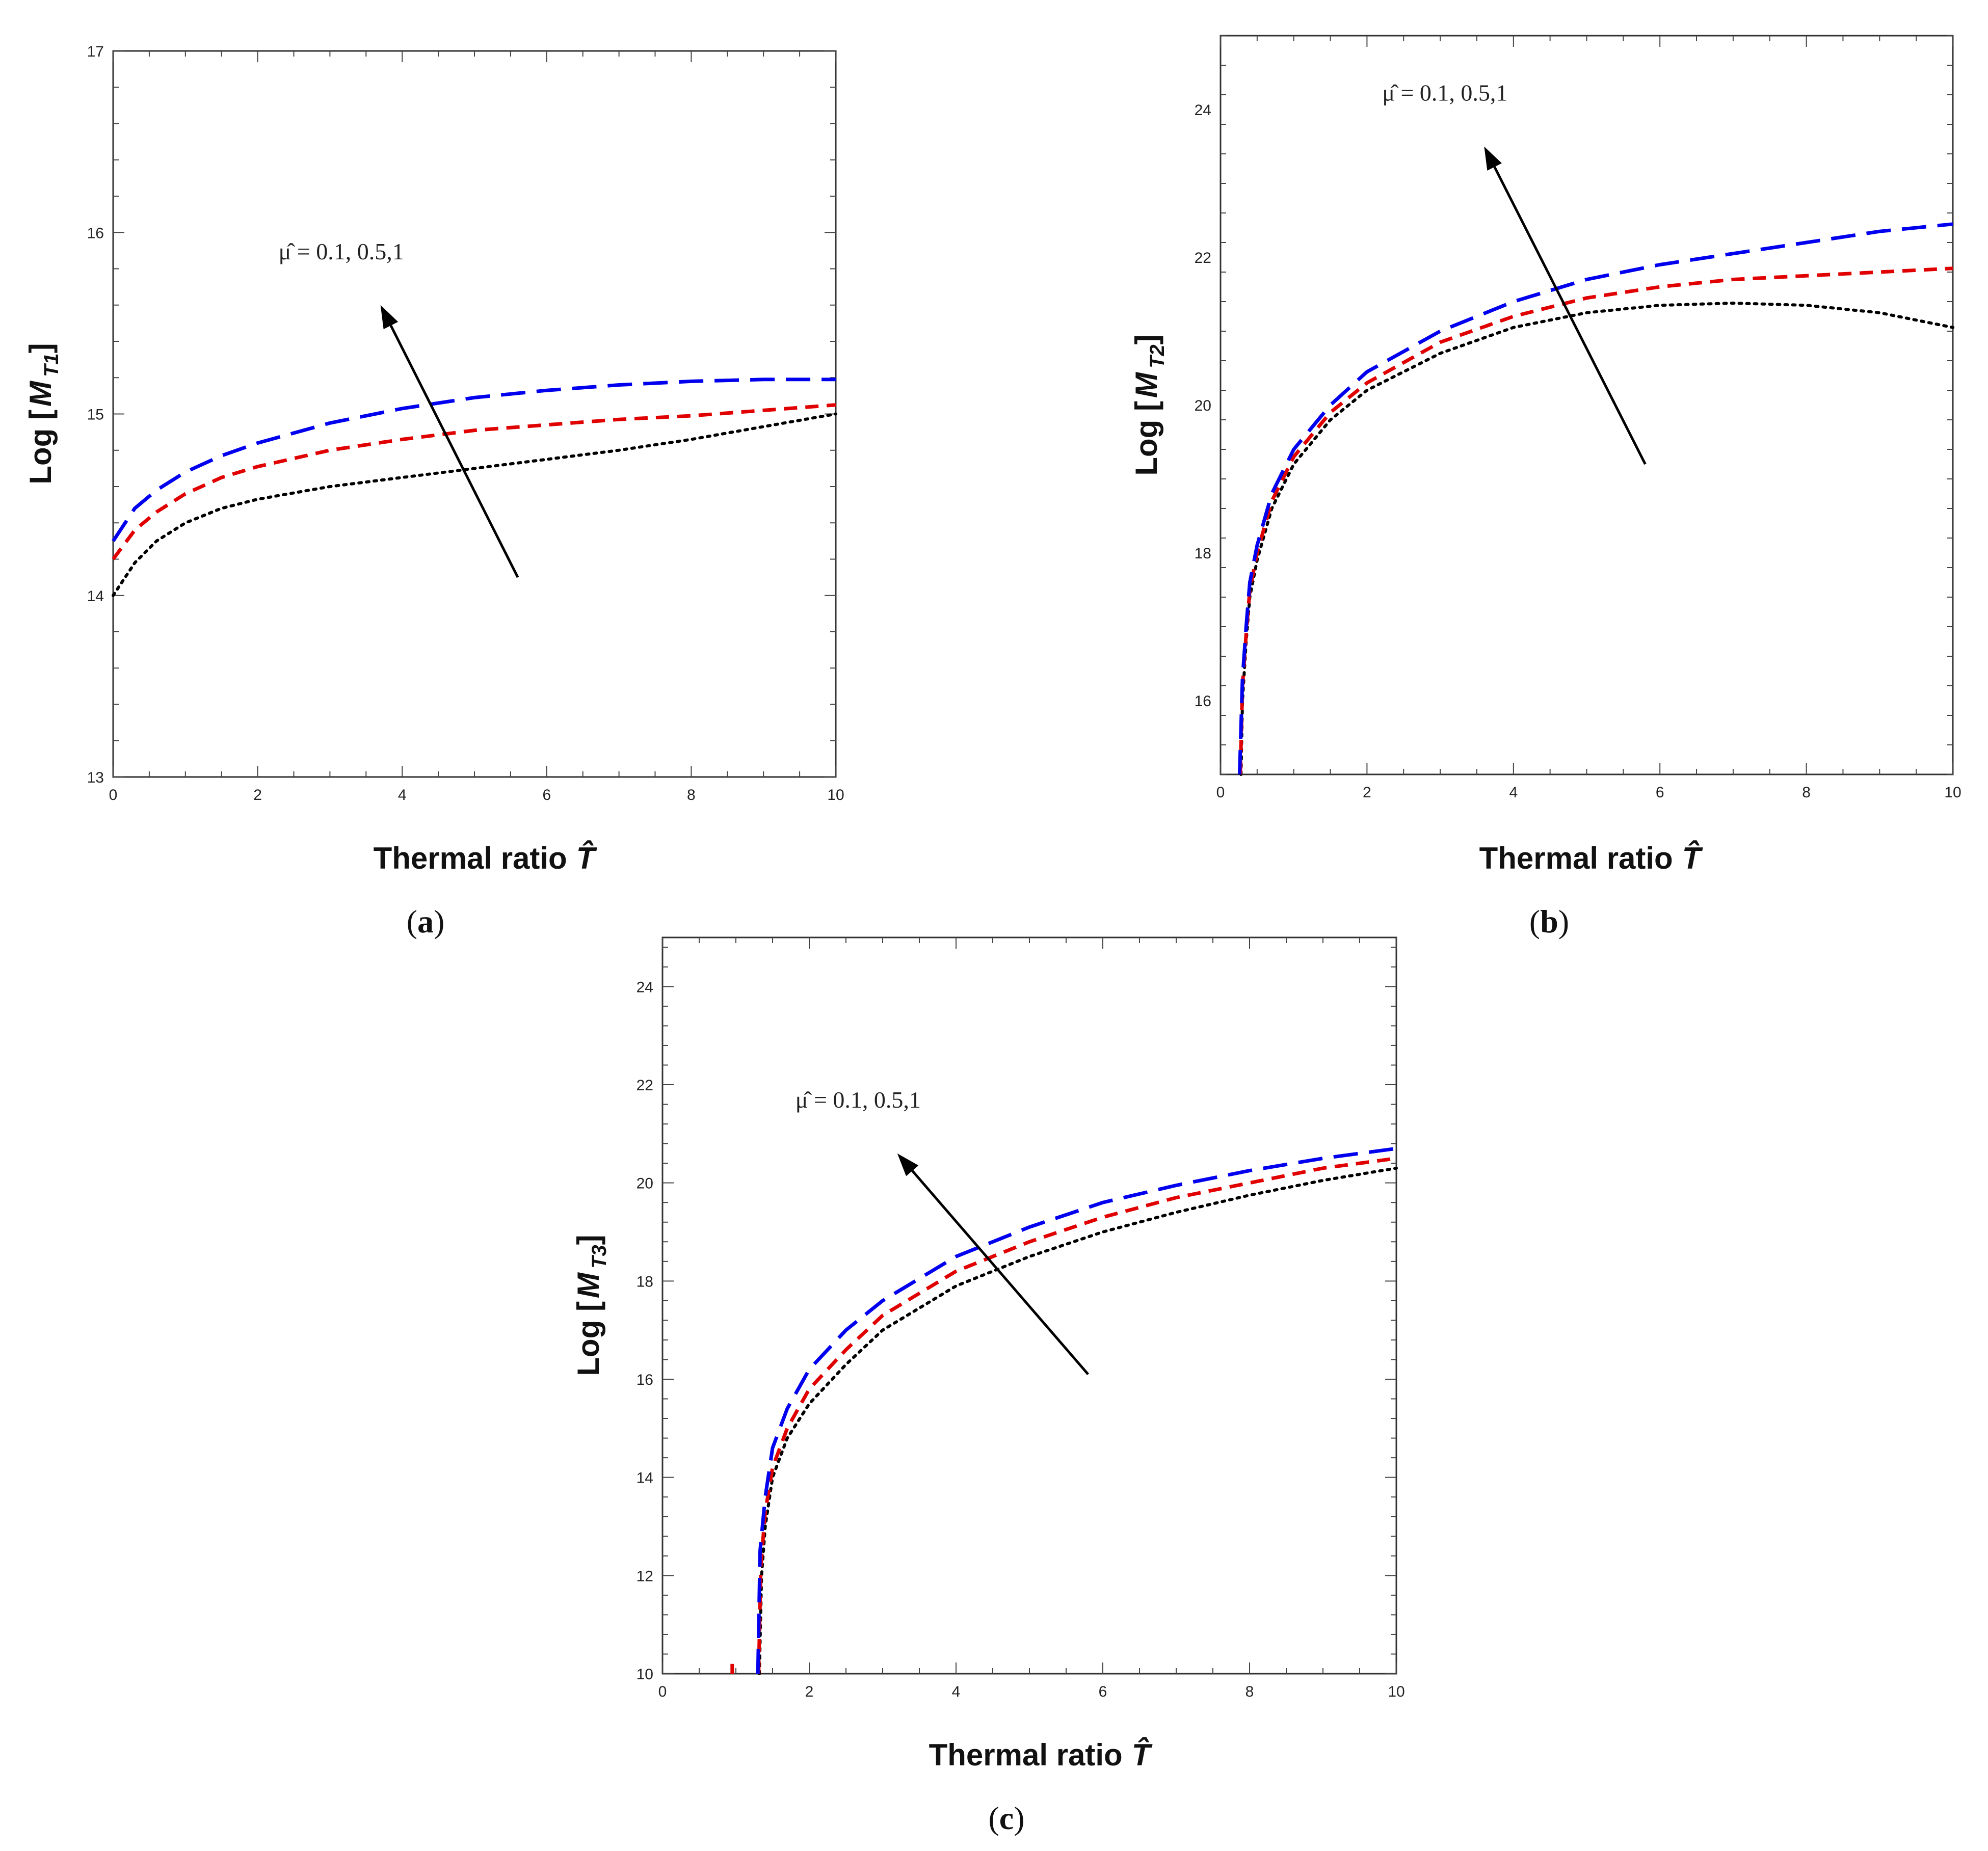 Image resolution: width=1988 pixels, height=1851 pixels. What do you see at coordinates (95, 777) in the screenshot?
I see `y-tick-label: 13` at bounding box center [95, 777].